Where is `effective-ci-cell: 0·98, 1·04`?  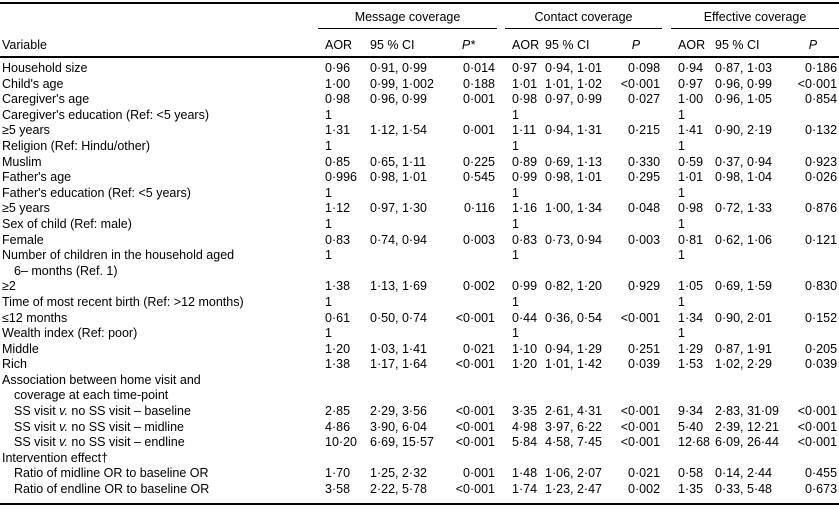 effective-ci-cell: 0·98, 1·04 is located at coordinates (744, 177).